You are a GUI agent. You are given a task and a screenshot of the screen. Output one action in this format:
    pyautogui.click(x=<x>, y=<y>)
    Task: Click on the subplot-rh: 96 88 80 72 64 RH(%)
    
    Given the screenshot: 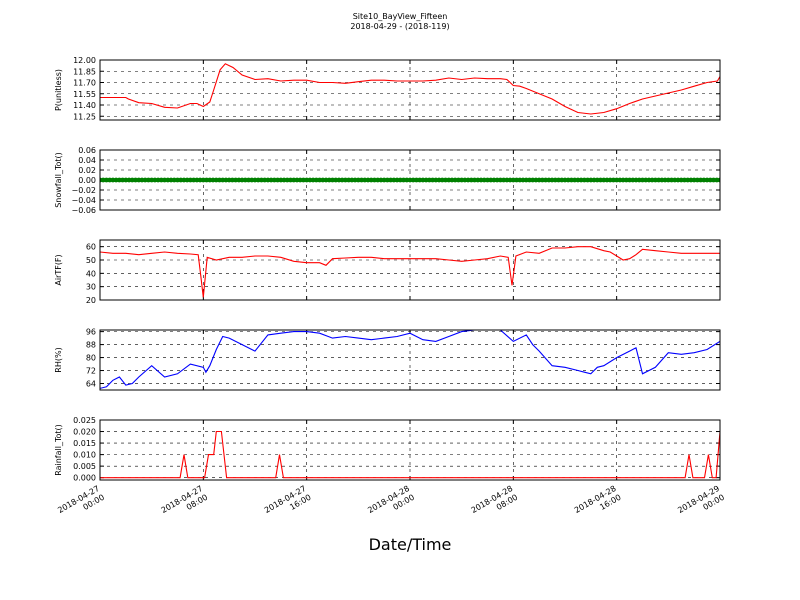 What is the action you would take?
    pyautogui.click(x=387, y=359)
    